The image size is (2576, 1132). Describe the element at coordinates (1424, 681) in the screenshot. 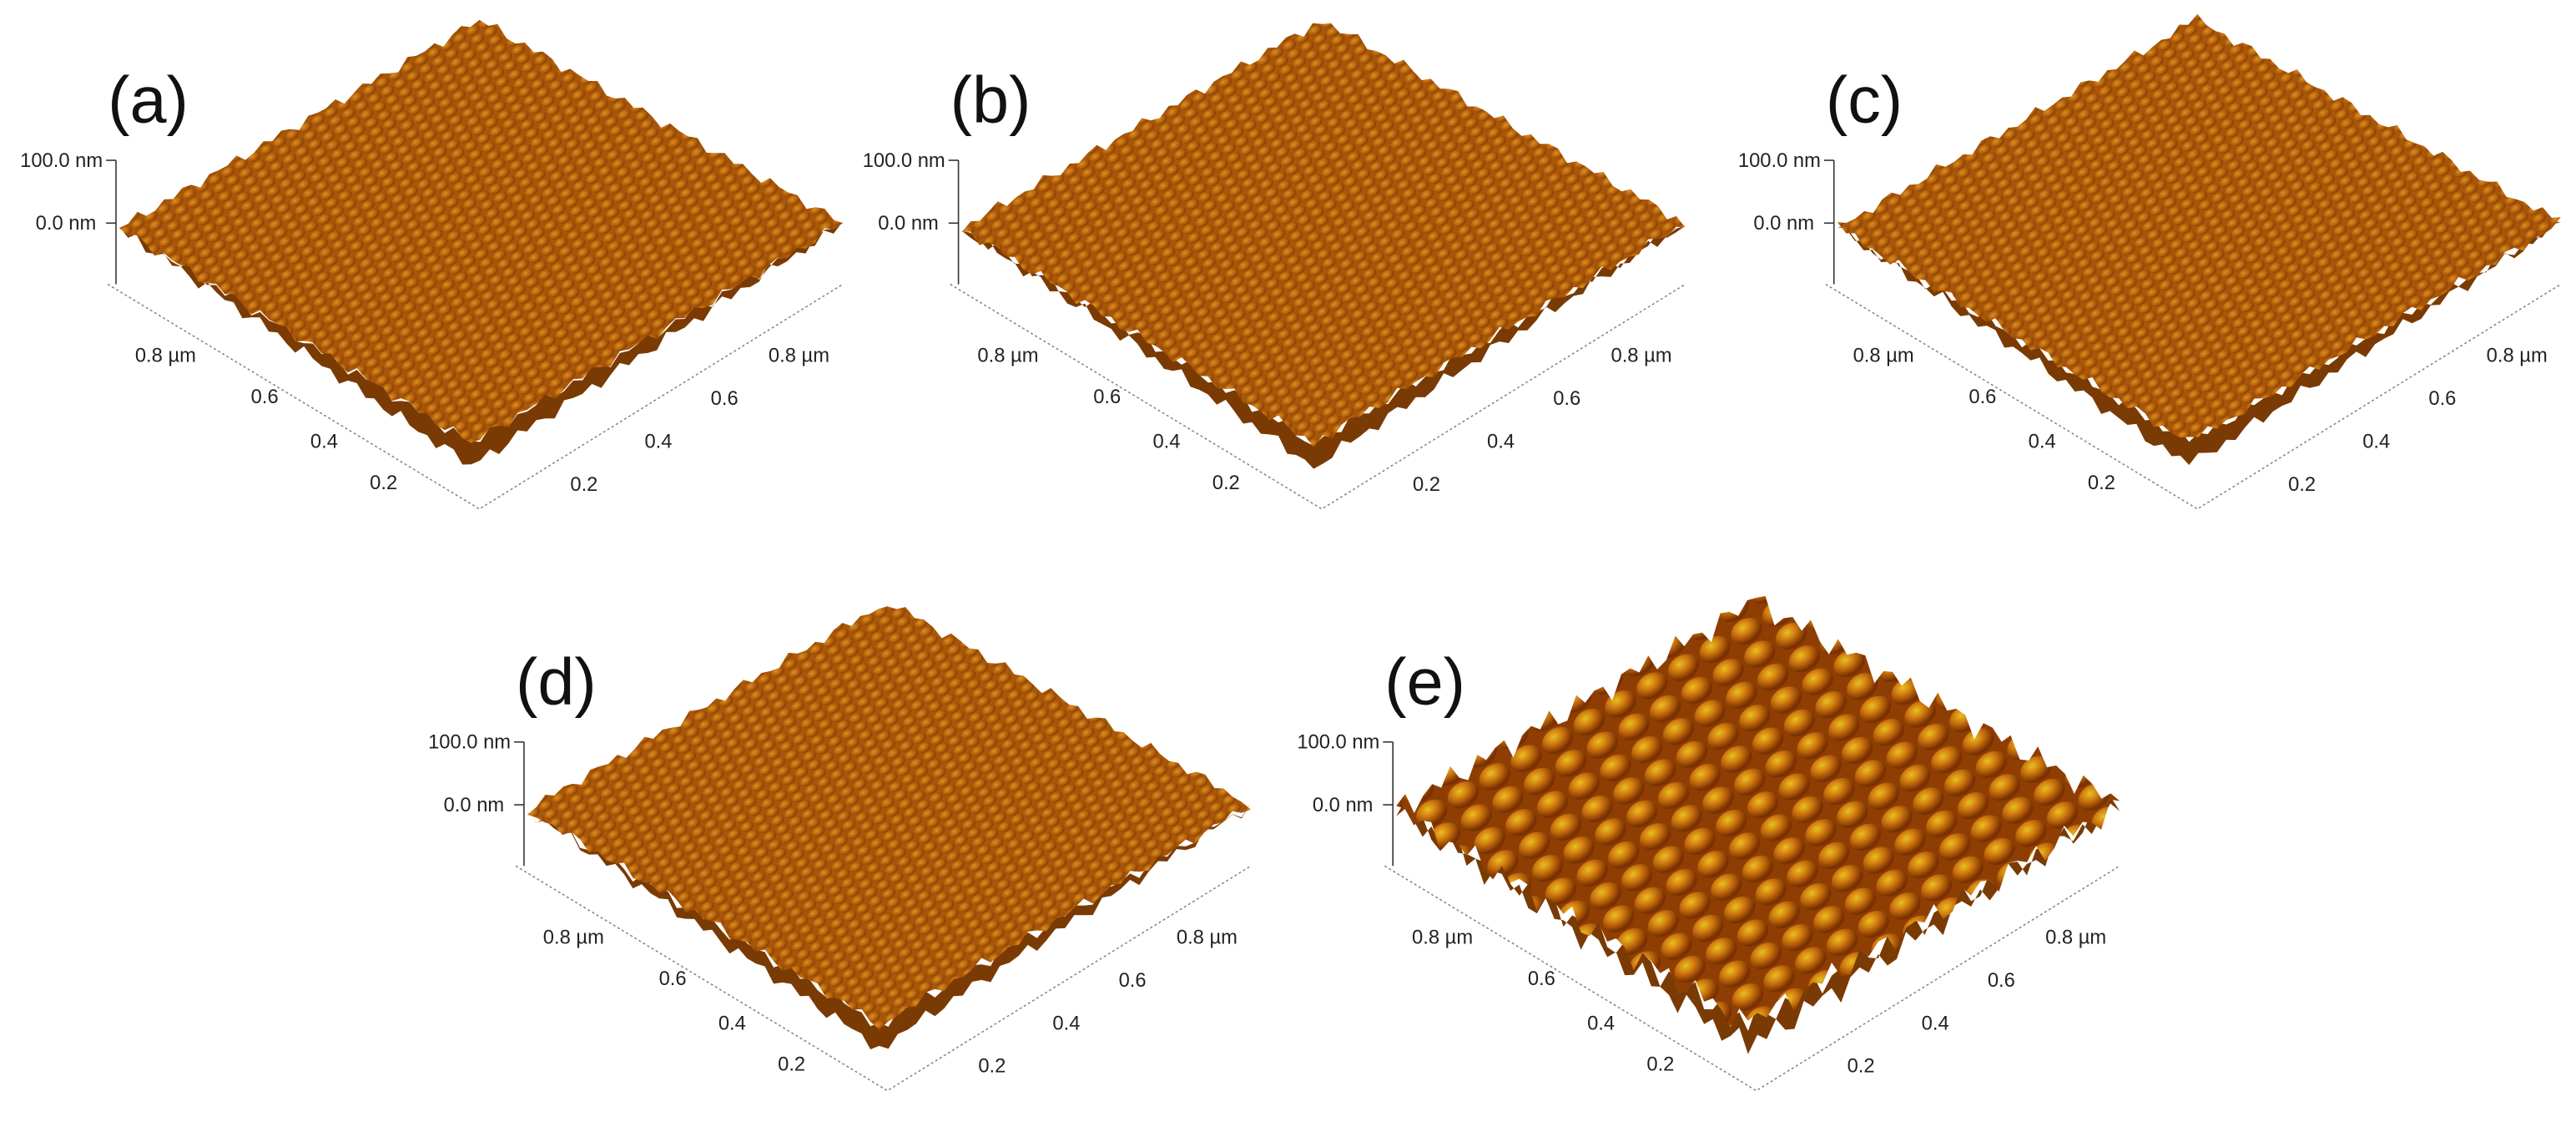

I see `panel-label: (e)` at that location.